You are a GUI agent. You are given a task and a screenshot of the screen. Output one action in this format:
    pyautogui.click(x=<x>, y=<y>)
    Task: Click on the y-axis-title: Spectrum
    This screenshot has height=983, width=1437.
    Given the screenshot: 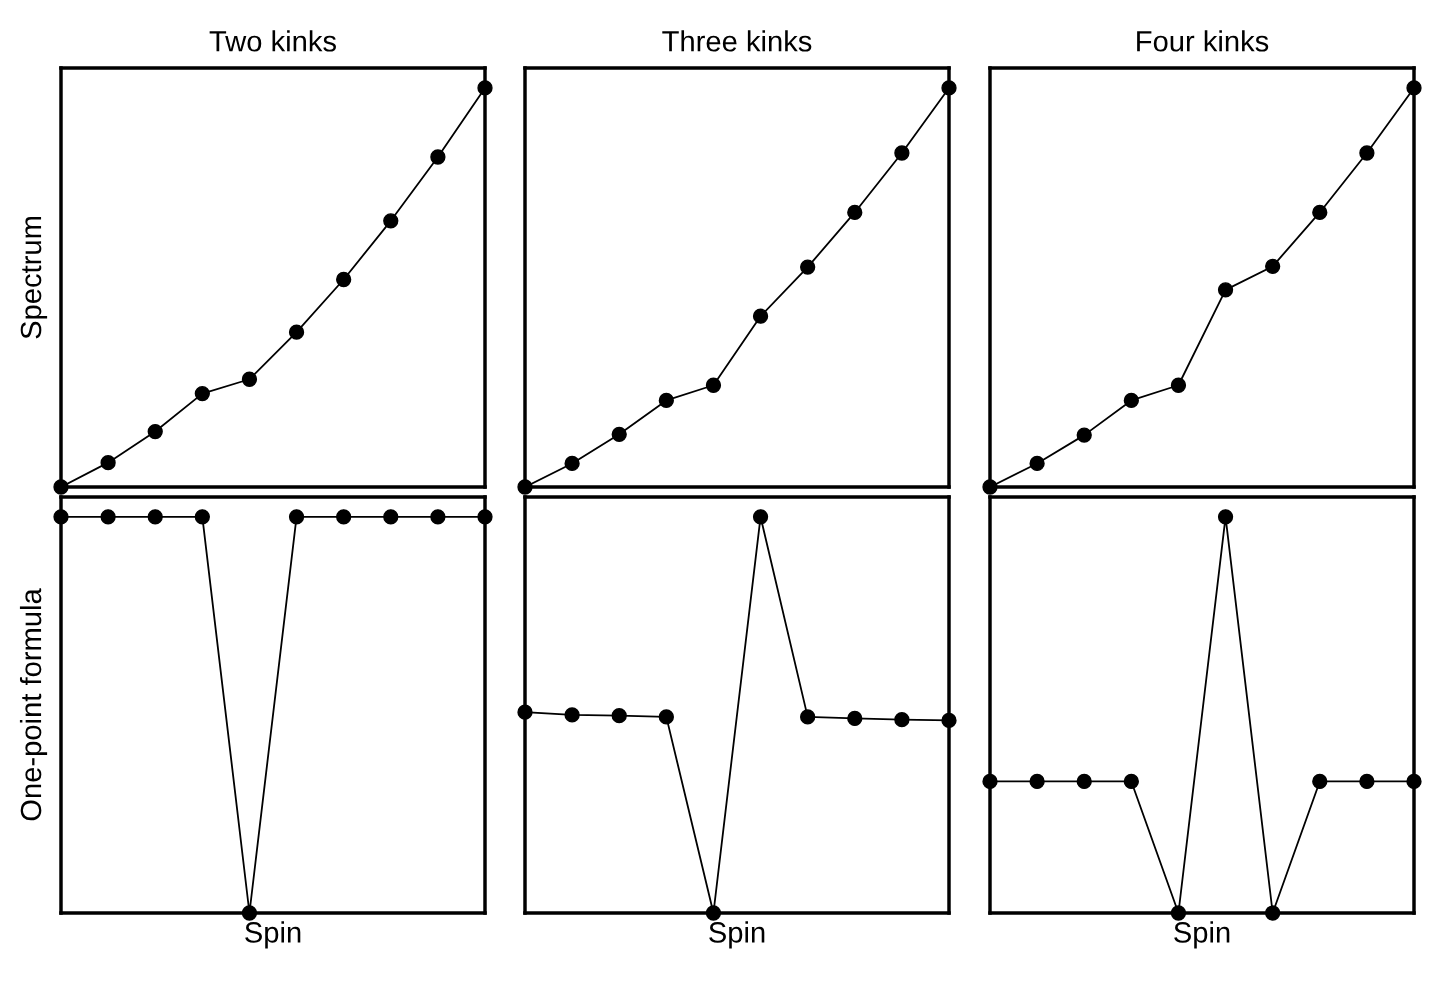 What is the action you would take?
    pyautogui.click(x=34, y=278)
    